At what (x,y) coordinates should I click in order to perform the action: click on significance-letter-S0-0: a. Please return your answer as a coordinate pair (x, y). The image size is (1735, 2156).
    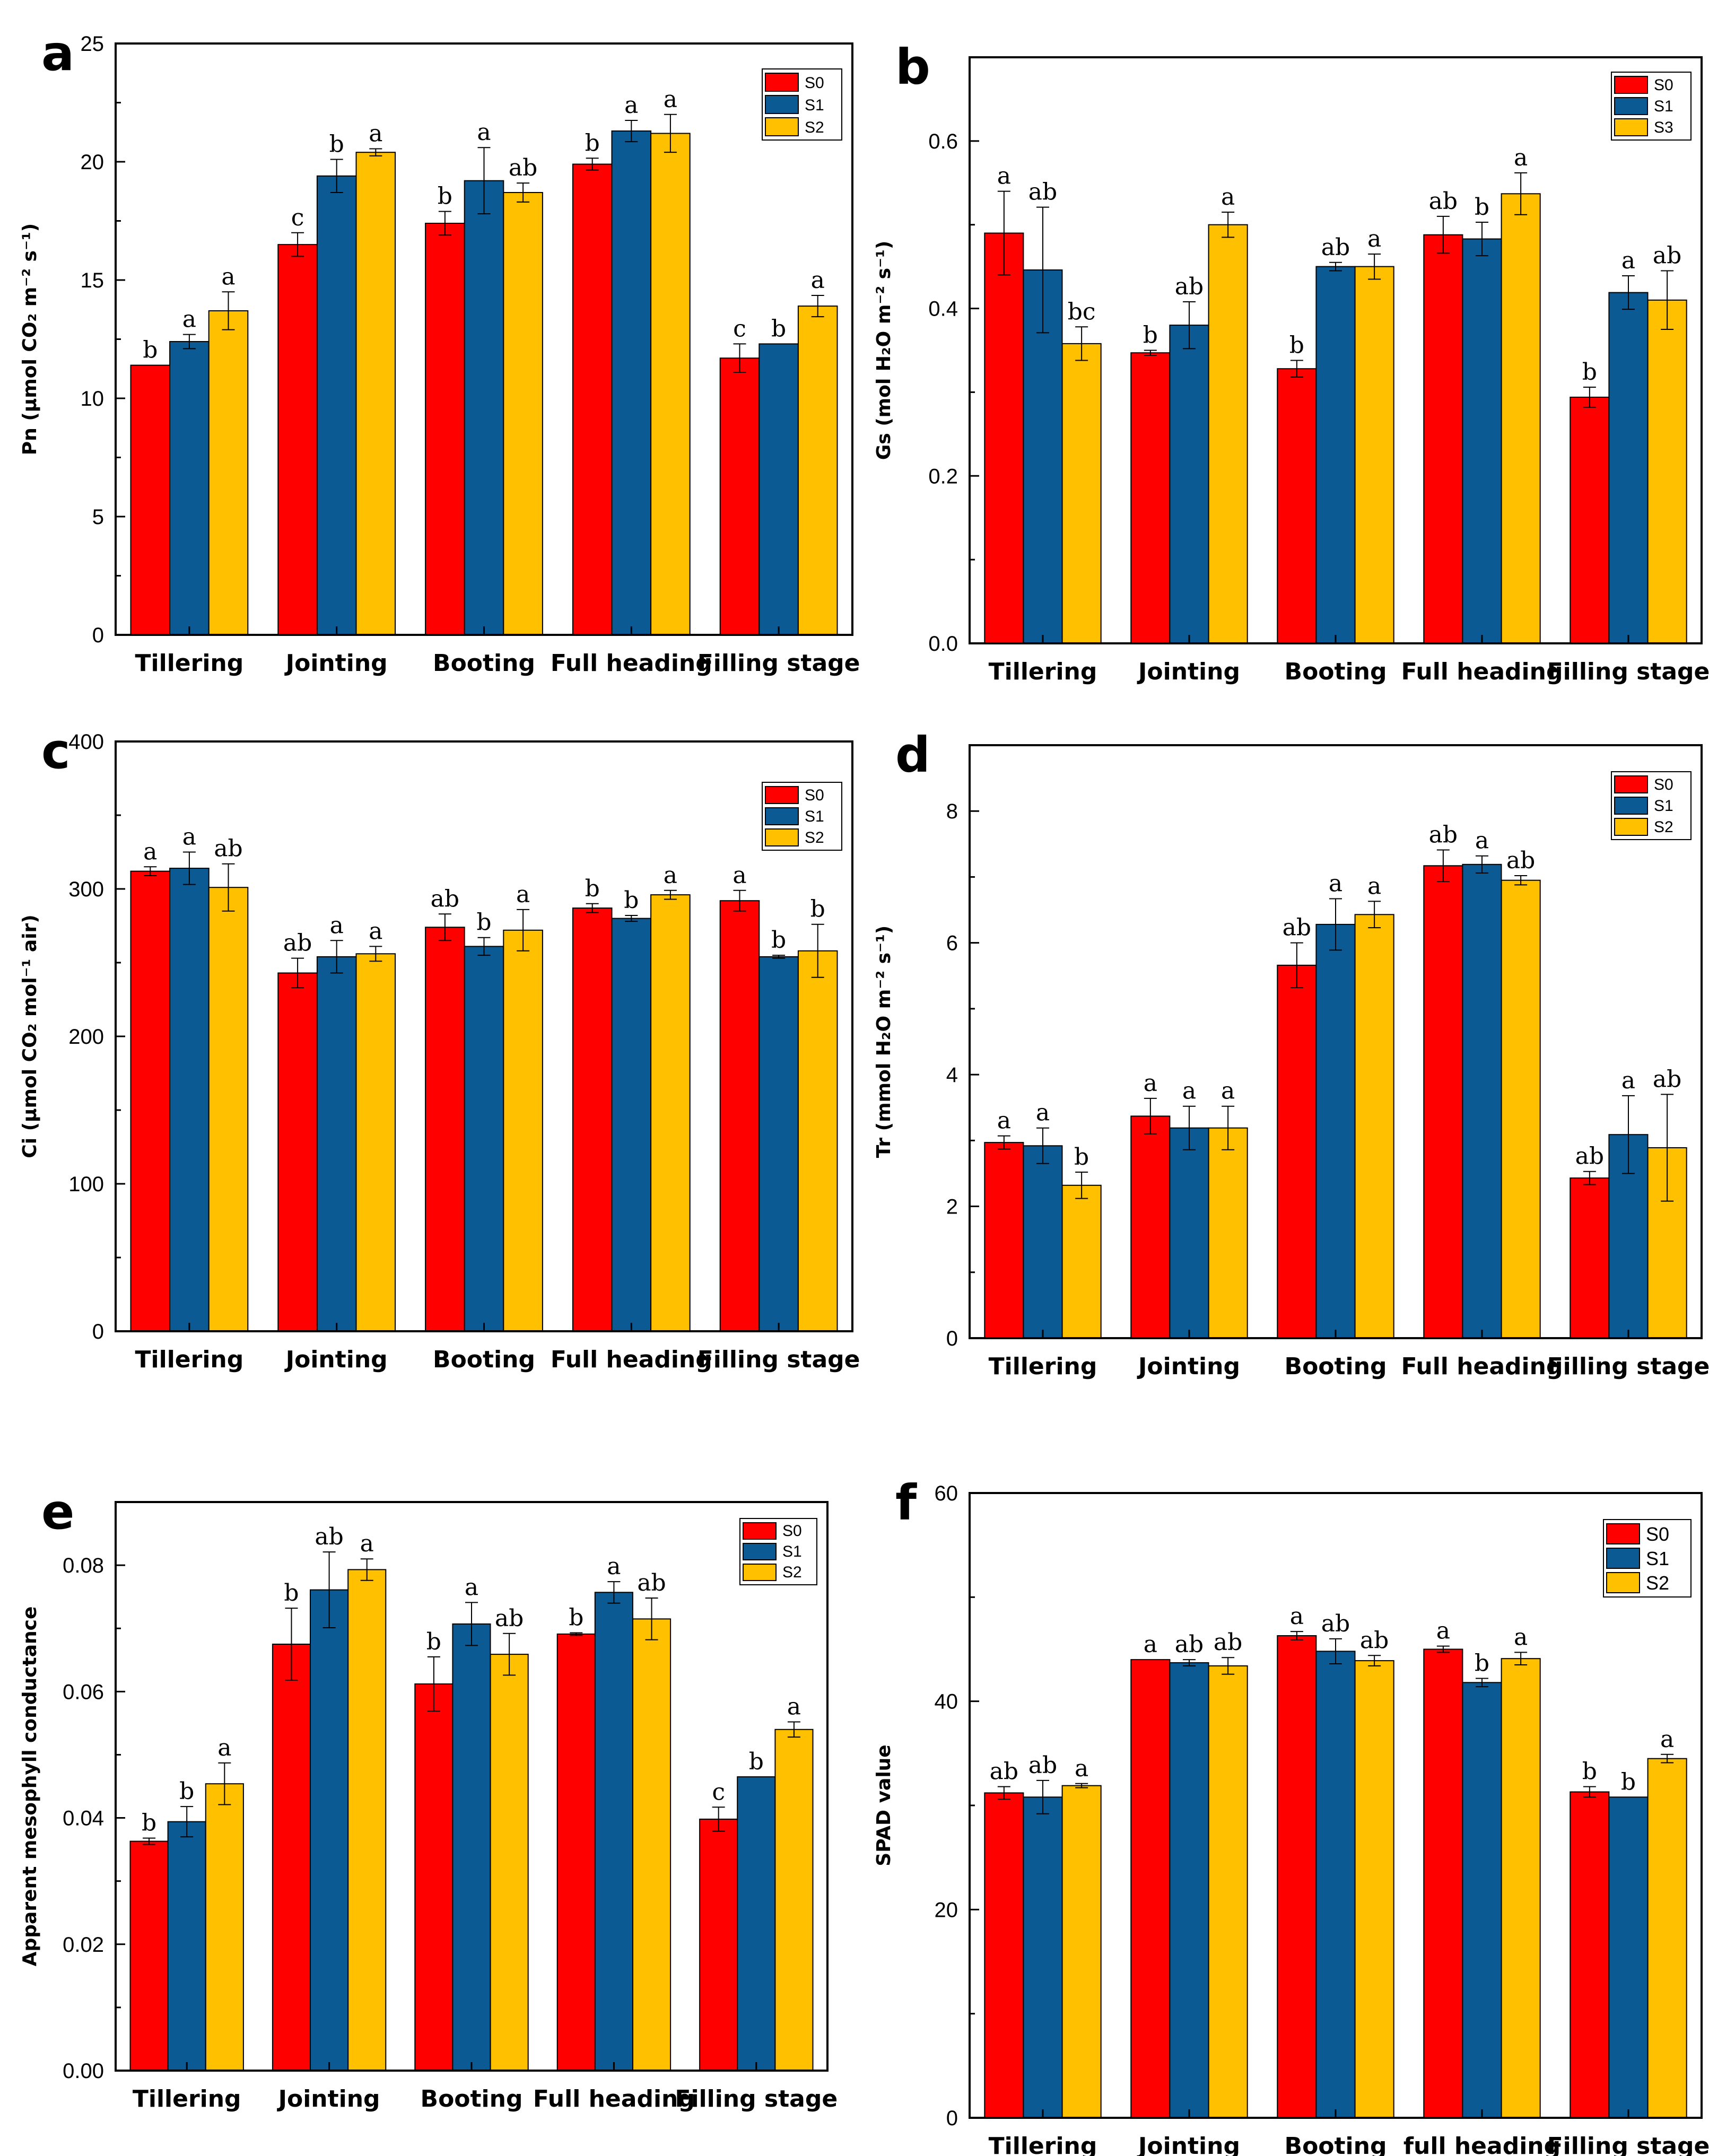
    Looking at the image, I should click on (150, 852).